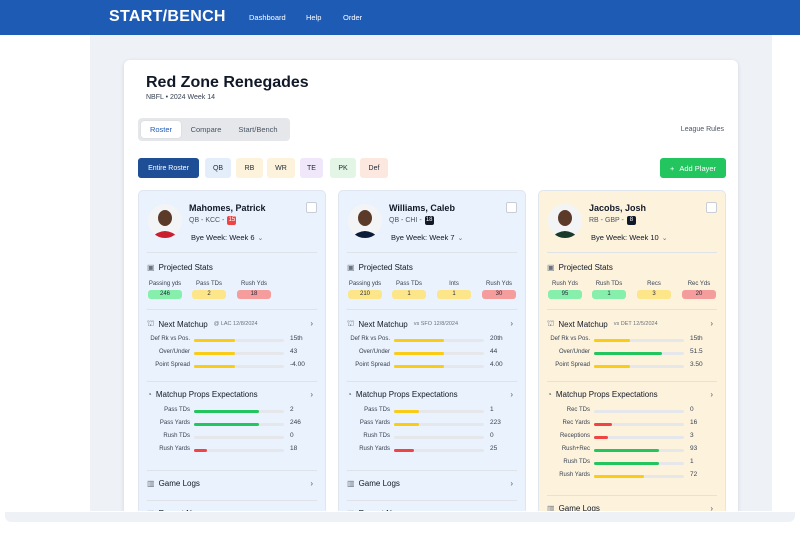 The height and width of the screenshot is (536, 800). Describe the element at coordinates (427, 237) in the screenshot. I see `bye-week-dropdown: Bye Week: Week 7 ⌄` at that location.